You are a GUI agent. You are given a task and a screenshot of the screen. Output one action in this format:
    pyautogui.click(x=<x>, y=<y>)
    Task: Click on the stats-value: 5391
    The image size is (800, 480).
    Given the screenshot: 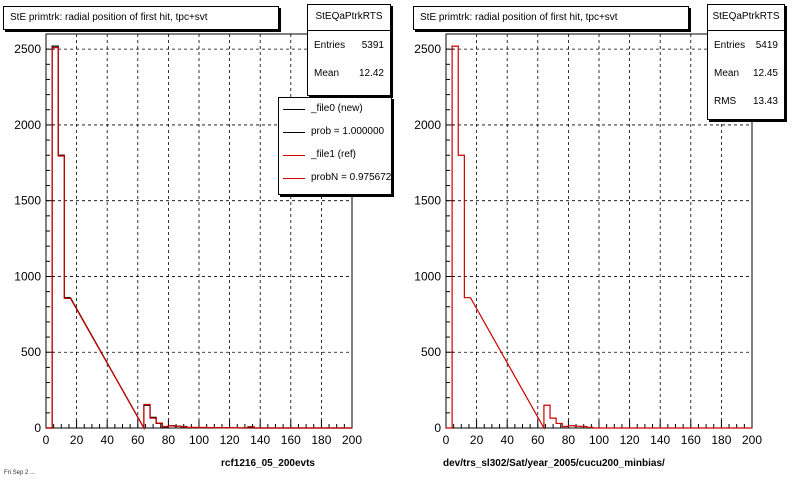 What is the action you would take?
    pyautogui.click(x=372, y=45)
    